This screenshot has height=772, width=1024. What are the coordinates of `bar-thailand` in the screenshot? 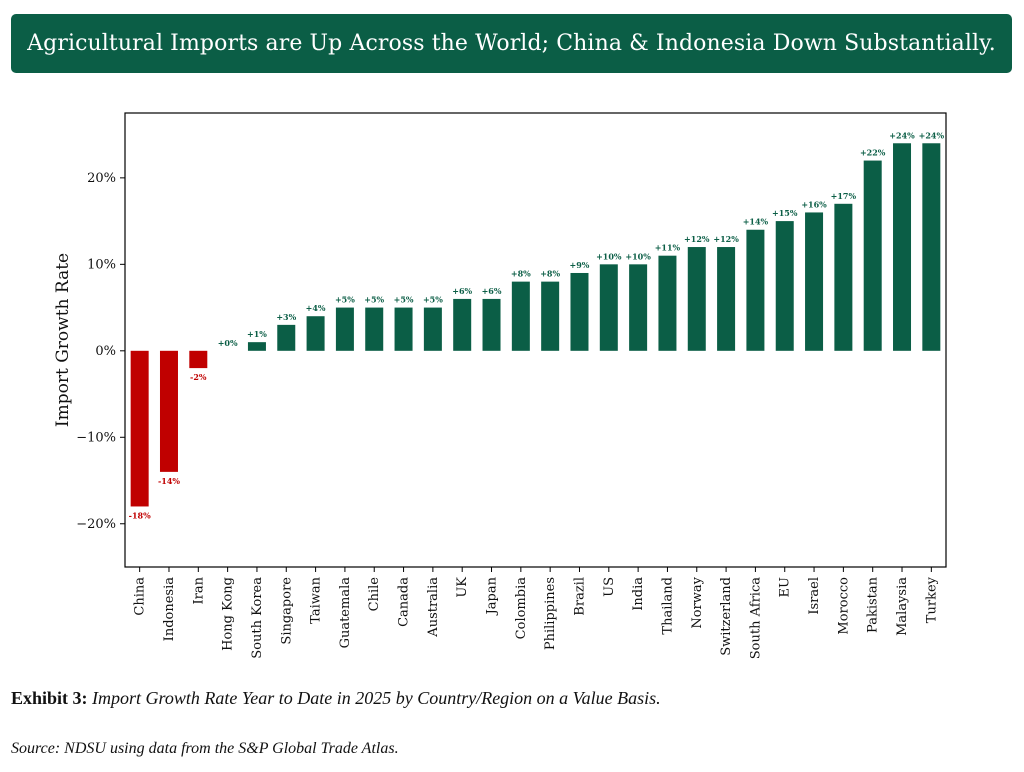 It's located at (667, 303).